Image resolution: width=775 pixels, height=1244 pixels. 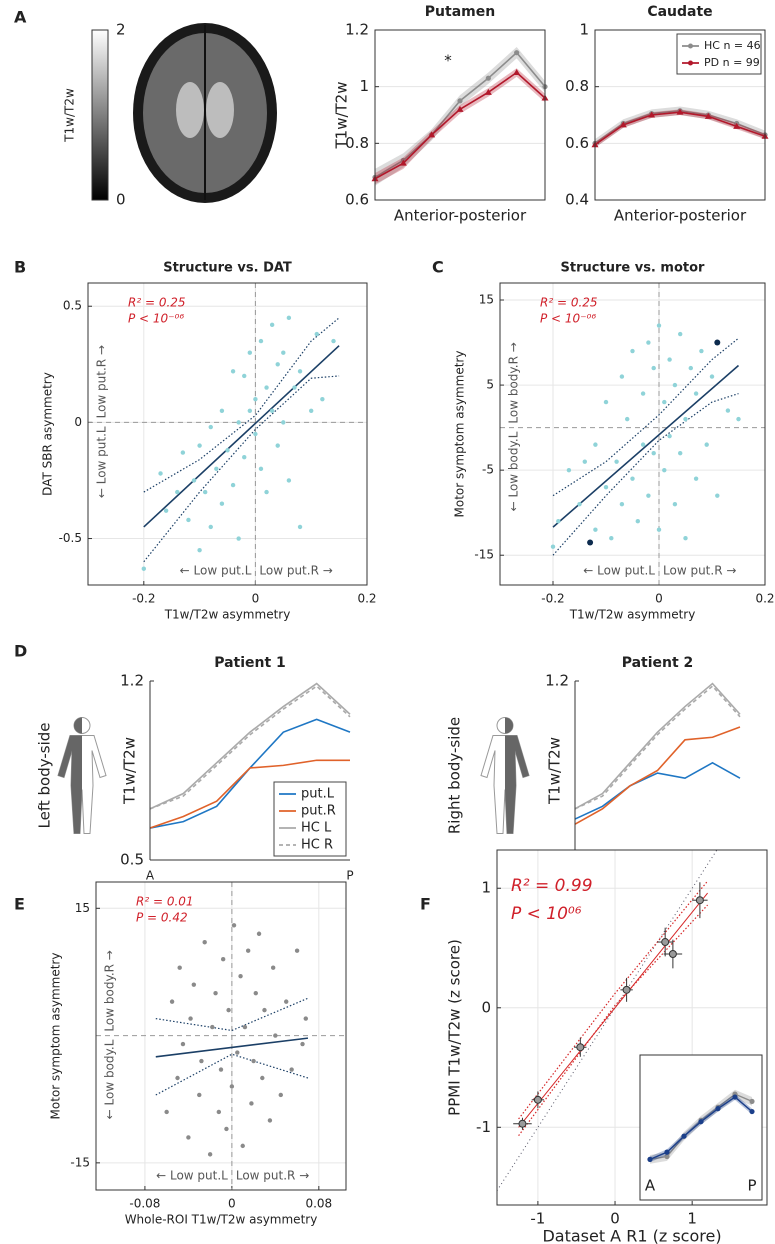 What do you see at coordinates (250, 663) in the screenshot?
I see `chart-title: Patient 1` at bounding box center [250, 663].